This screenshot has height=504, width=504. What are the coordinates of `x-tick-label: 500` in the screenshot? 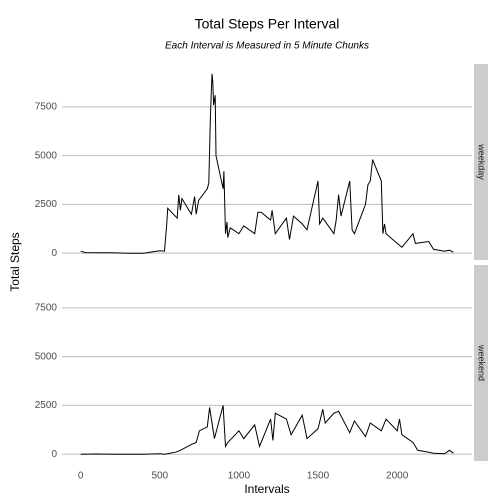 It's located at (159, 476).